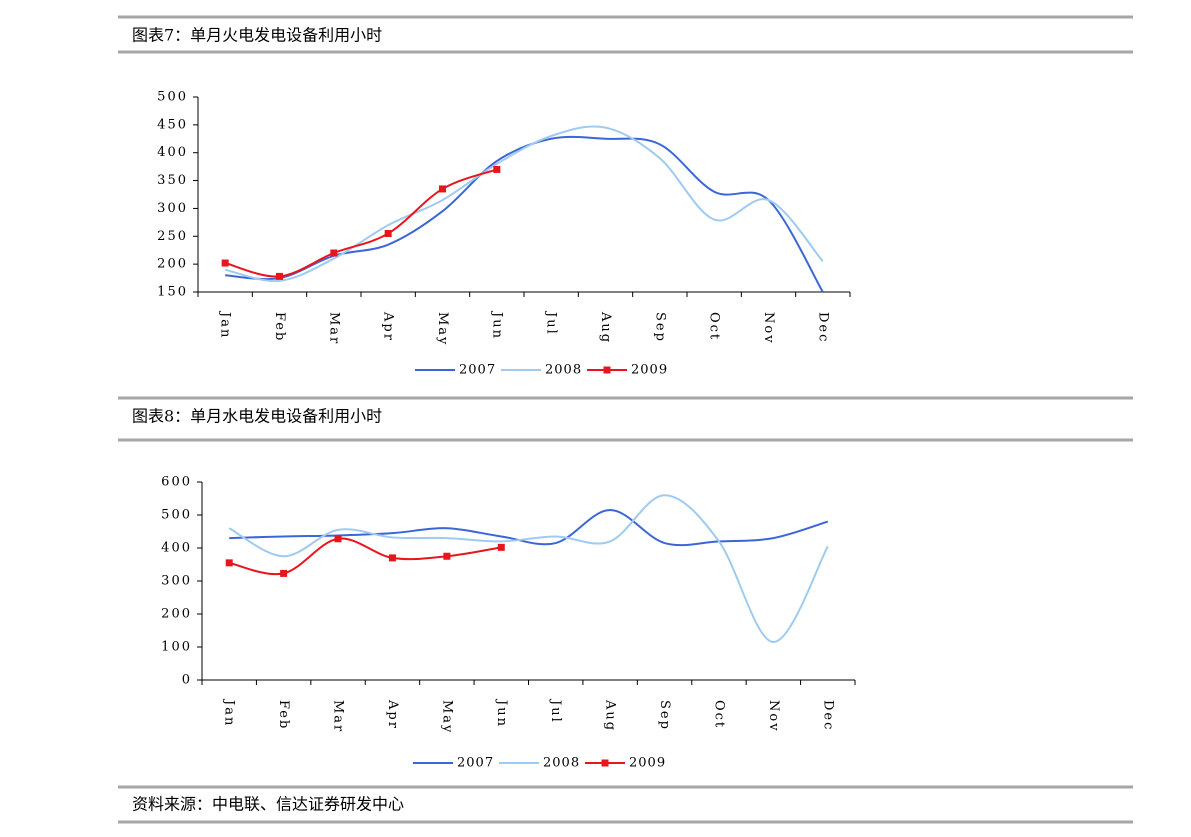  Describe the element at coordinates (187, 680) in the screenshot. I see `y-tick-label: 0` at that location.